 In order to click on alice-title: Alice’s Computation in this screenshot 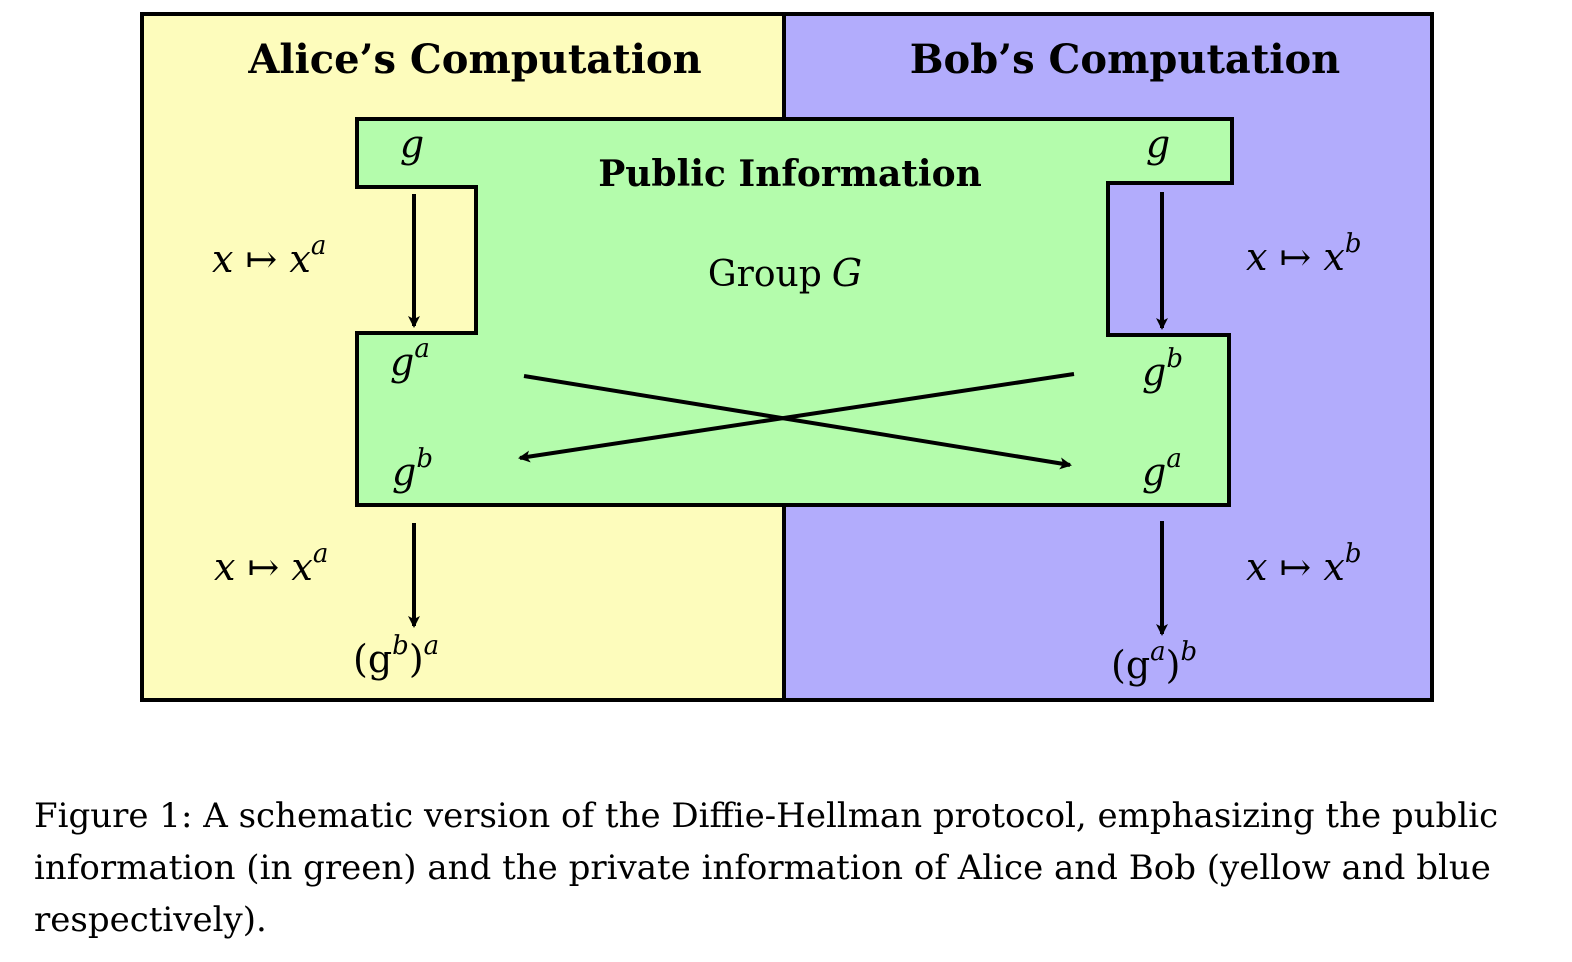, I will do `click(474, 59)`.